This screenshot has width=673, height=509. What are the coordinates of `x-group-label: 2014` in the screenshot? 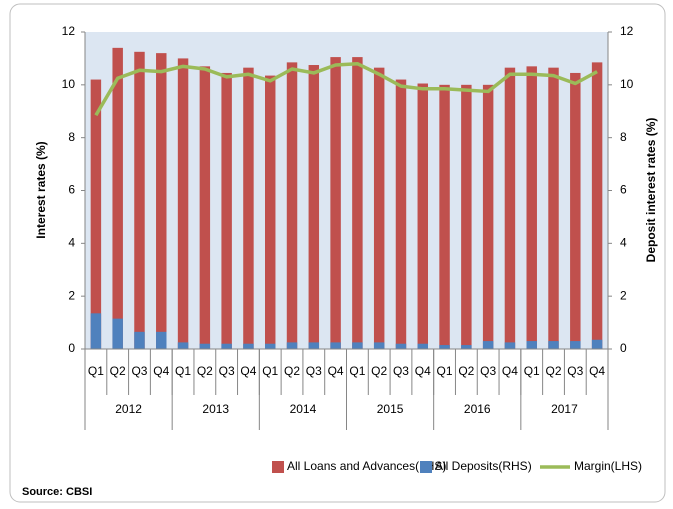 It's located at (303, 409).